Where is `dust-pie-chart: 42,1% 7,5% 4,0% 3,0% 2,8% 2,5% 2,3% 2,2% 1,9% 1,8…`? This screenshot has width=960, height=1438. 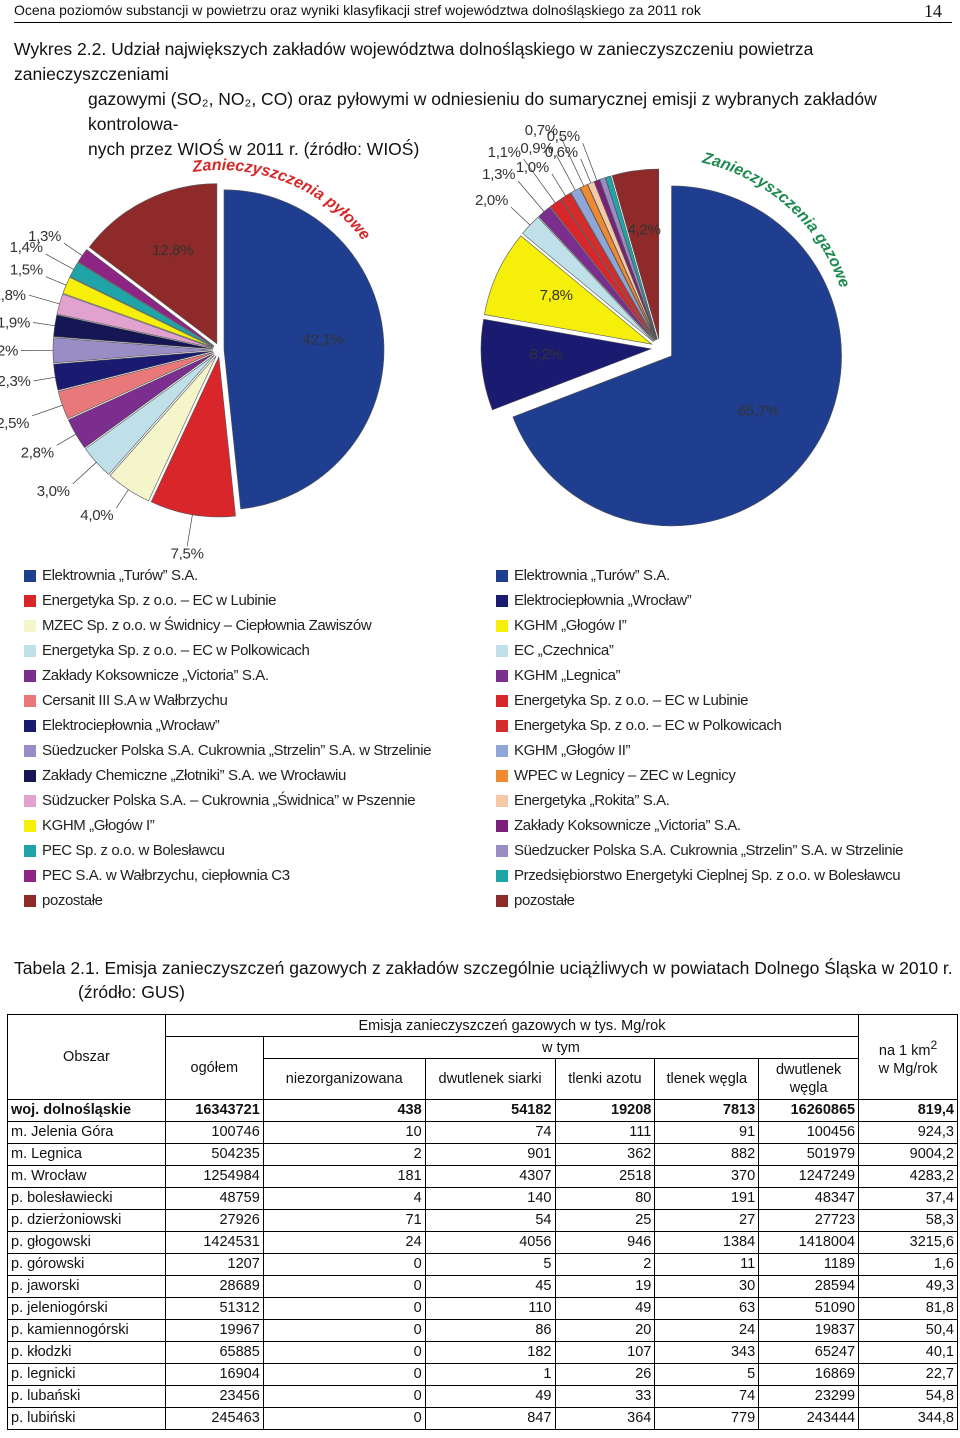
dust-pie-chart: 42,1% 7,5% 4,0% 3,0% 2,8% 2,5% 2,3% 2,2% 1,9% 1,8… is located at coordinates (192, 358).